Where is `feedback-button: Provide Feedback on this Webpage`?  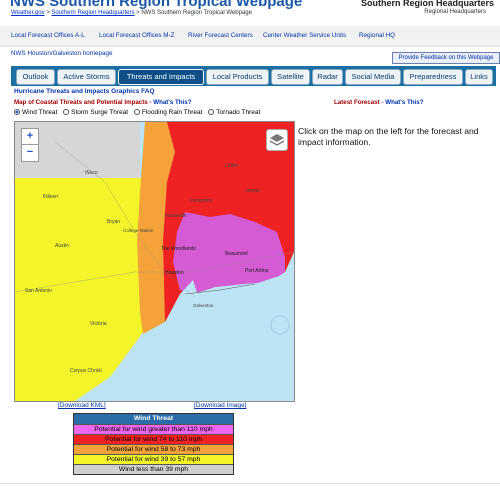
feedback-button: Provide Feedback on this Webpage is located at coordinates (446, 58).